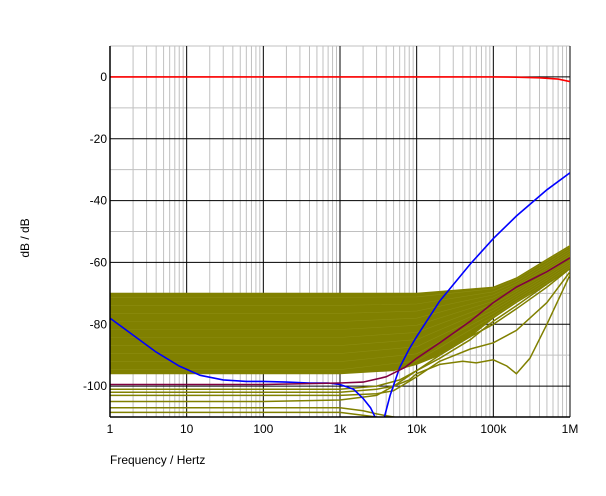 This screenshot has height=496, width=606. What do you see at coordinates (99, 139) in the screenshot?
I see `y-tick-label: -20` at bounding box center [99, 139].